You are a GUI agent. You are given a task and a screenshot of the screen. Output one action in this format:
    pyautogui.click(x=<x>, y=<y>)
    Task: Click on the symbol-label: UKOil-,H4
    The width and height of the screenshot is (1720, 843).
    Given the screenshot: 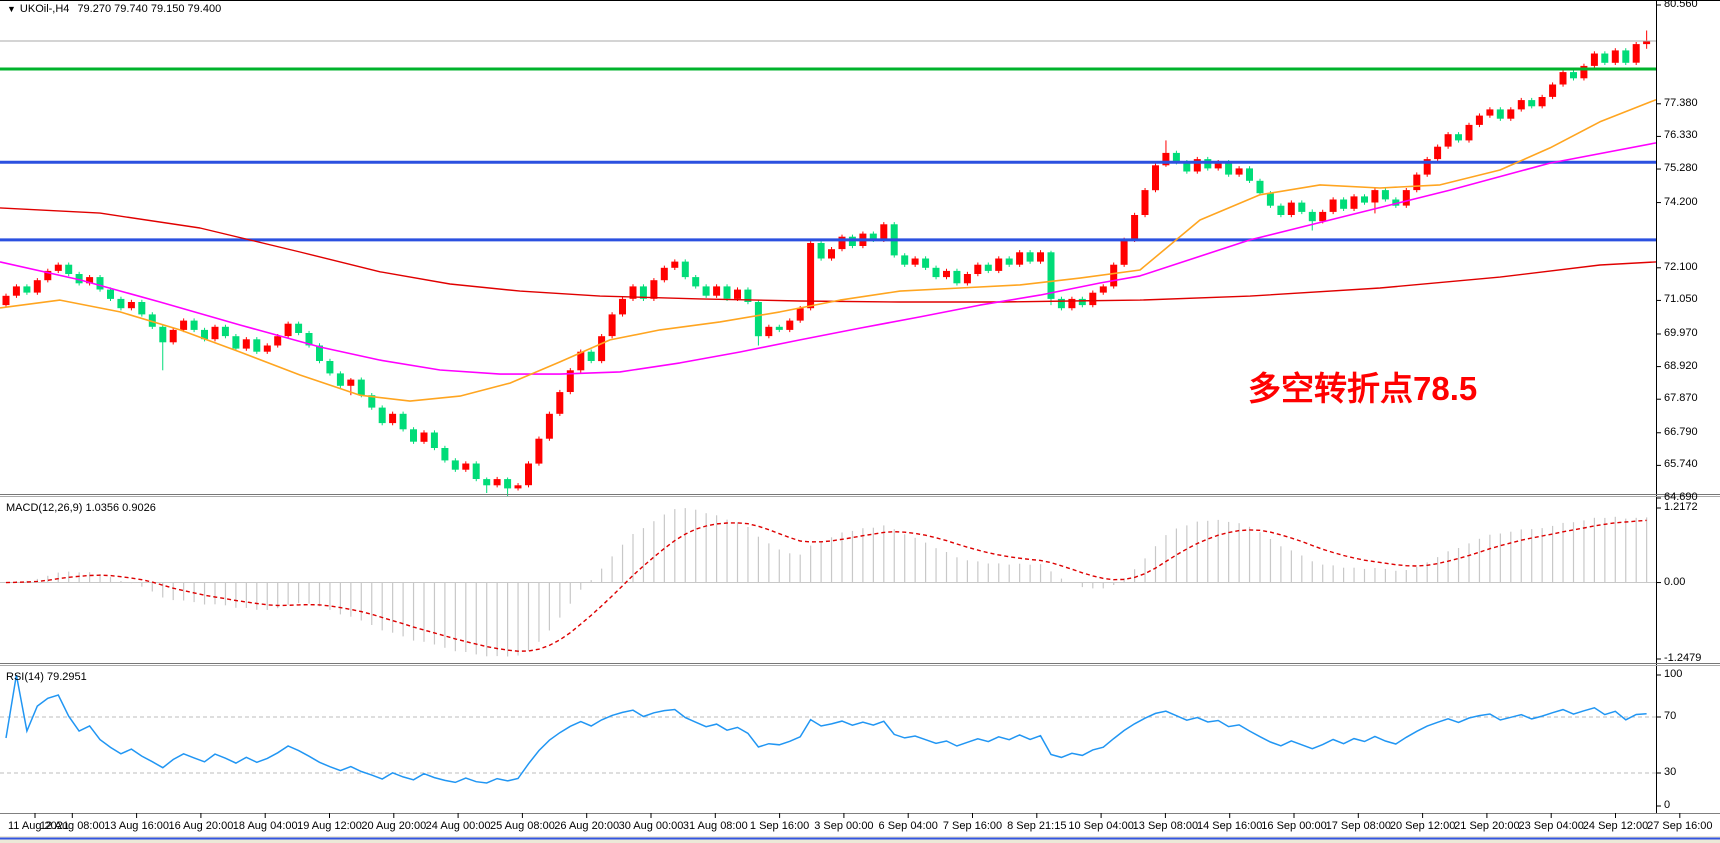 What is the action you would take?
    pyautogui.click(x=44, y=9)
    